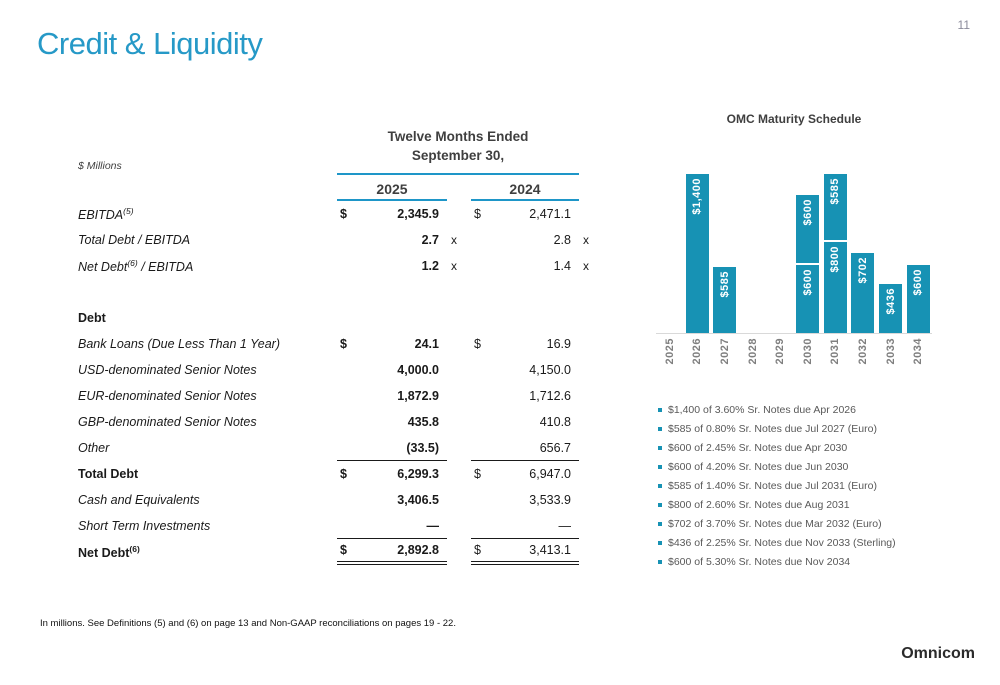 The height and width of the screenshot is (685, 1000). What do you see at coordinates (339, 526) in the screenshot?
I see `table-row: Short Term Investments — —` at bounding box center [339, 526].